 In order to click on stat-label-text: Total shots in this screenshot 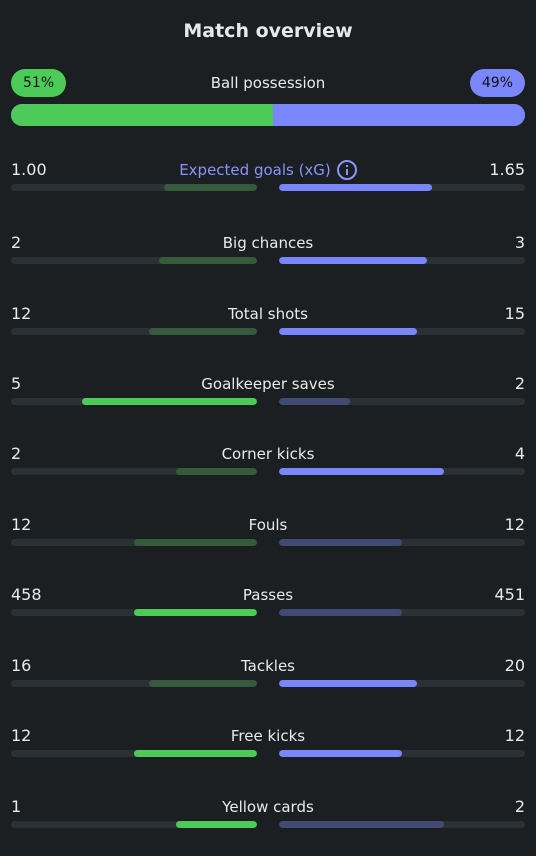, I will do `click(268, 314)`.